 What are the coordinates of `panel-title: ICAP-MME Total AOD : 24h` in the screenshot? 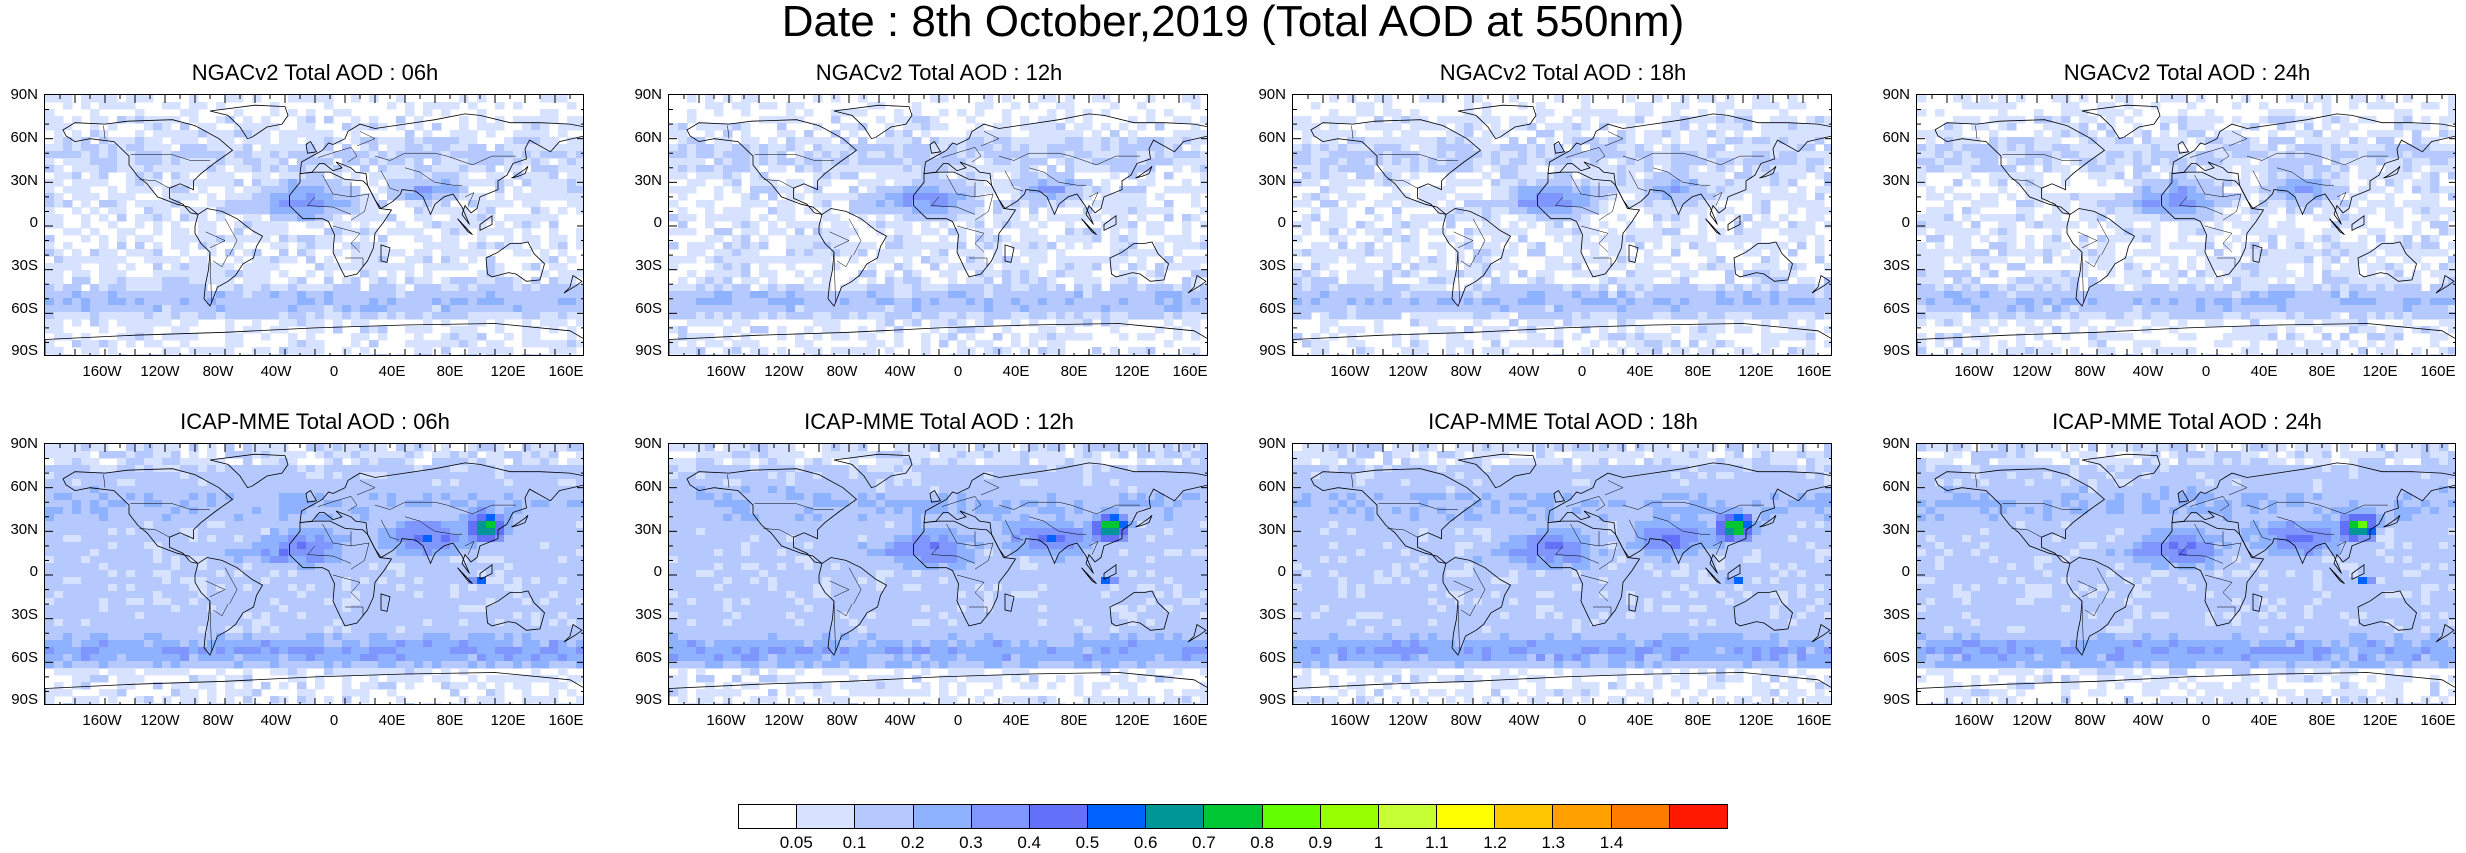 It's located at (2187, 421).